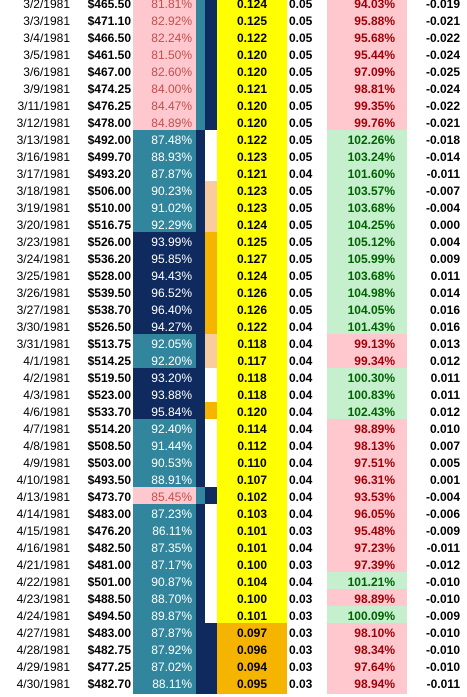  Describe the element at coordinates (164, 106) in the screenshot. I see `percent-of-high-cell: 84.47%` at that location.